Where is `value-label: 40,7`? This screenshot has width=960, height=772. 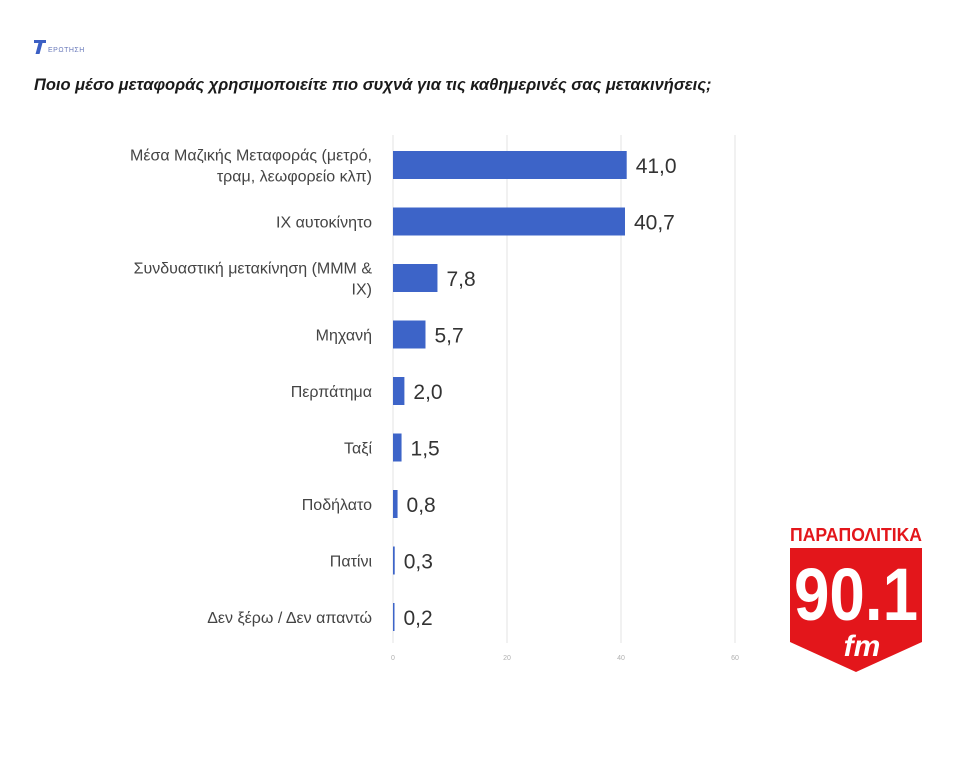 value-label: 40,7 is located at coordinates (654, 223).